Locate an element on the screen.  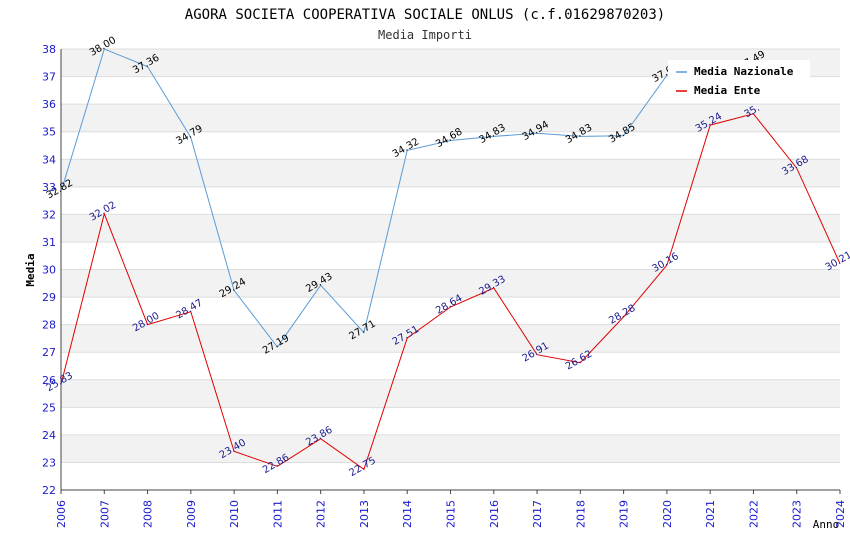
data-label: 28.47 is located at coordinates (189, 310).